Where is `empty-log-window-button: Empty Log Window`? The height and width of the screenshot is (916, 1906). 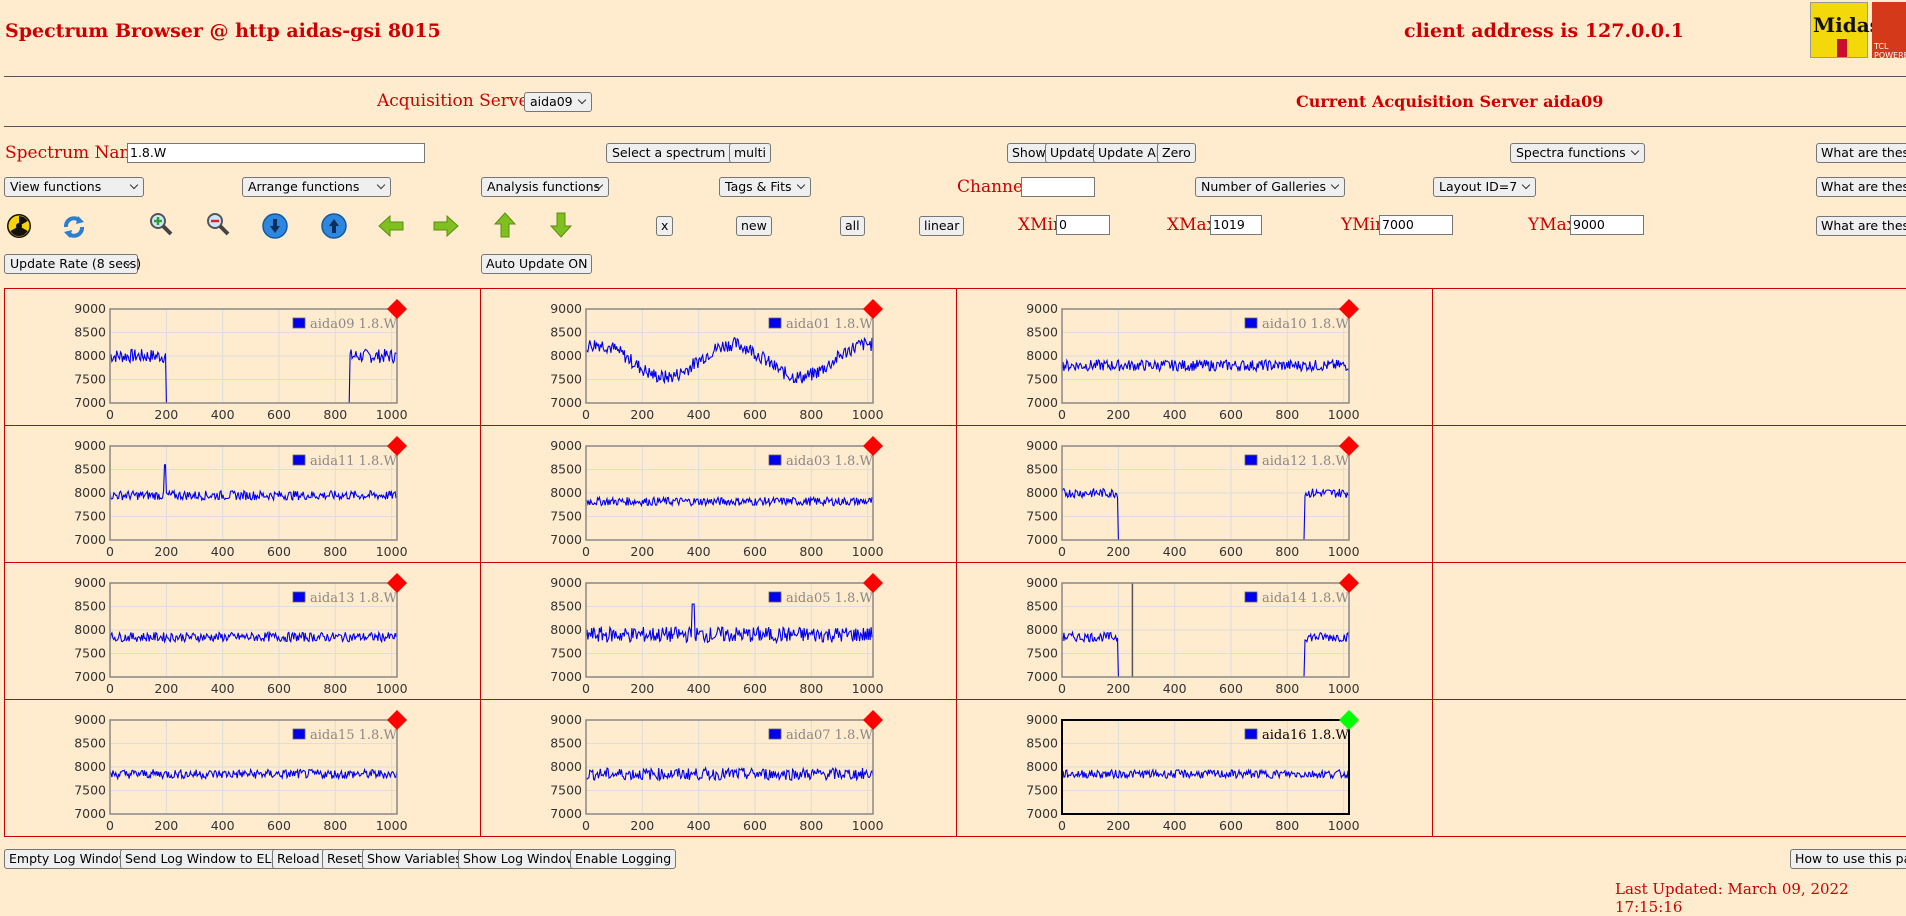
empty-log-window-button: Empty Log Window is located at coordinates (69, 859).